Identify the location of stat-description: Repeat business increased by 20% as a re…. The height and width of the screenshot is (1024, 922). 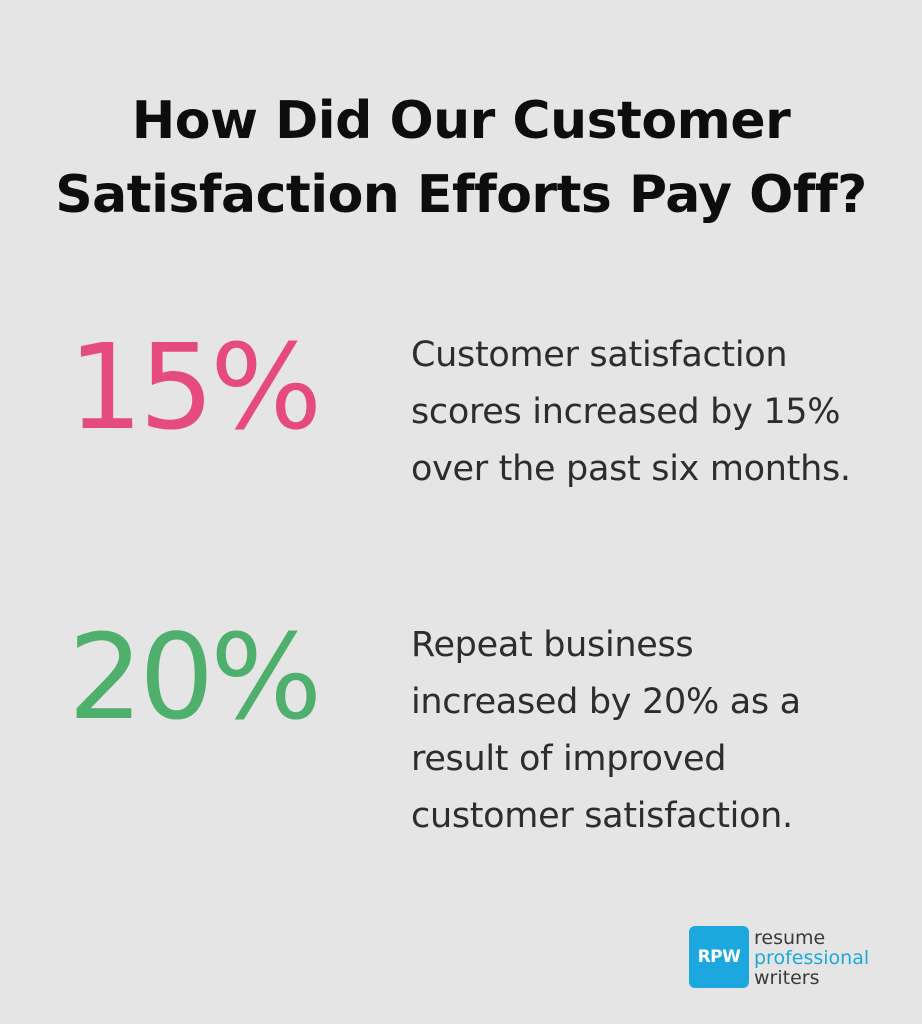
(606, 730).